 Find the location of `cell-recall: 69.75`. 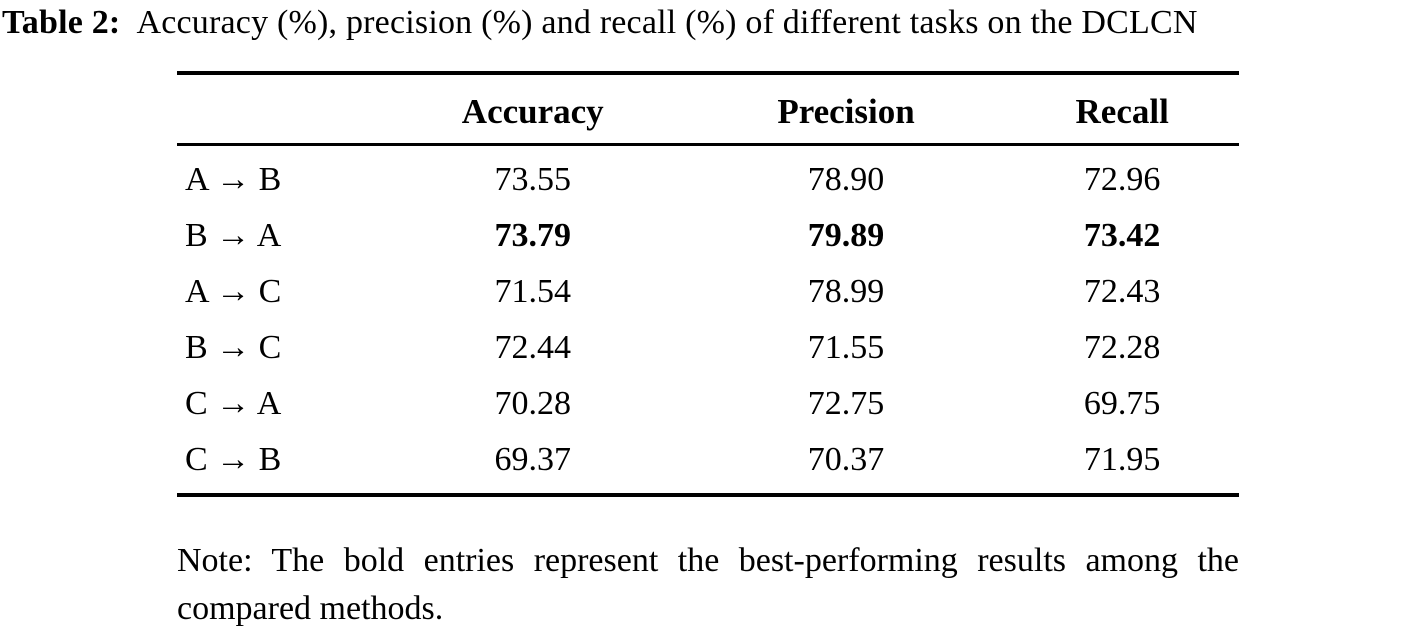

cell-recall: 69.75 is located at coordinates (1122, 403).